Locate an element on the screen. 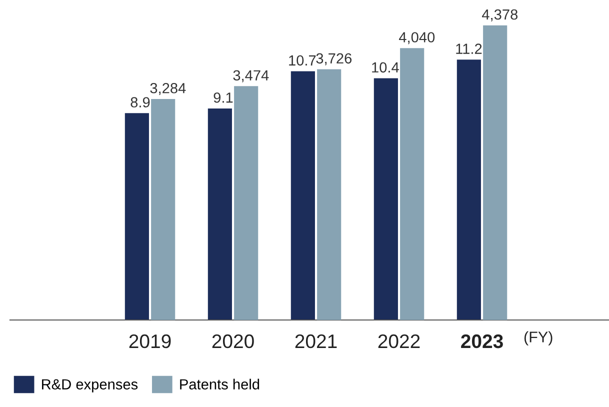 Image resolution: width=609 pixels, height=407 pixels. legend-label: Patents held is located at coordinates (220, 384).